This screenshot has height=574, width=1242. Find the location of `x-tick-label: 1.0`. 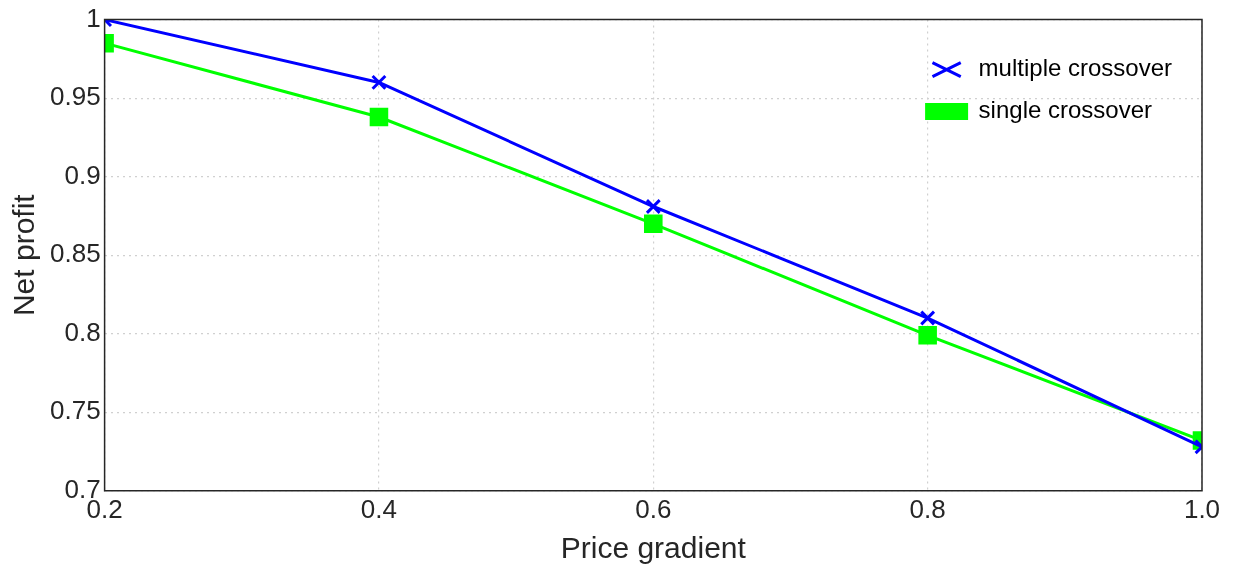

x-tick-label: 1.0 is located at coordinates (1202, 508).